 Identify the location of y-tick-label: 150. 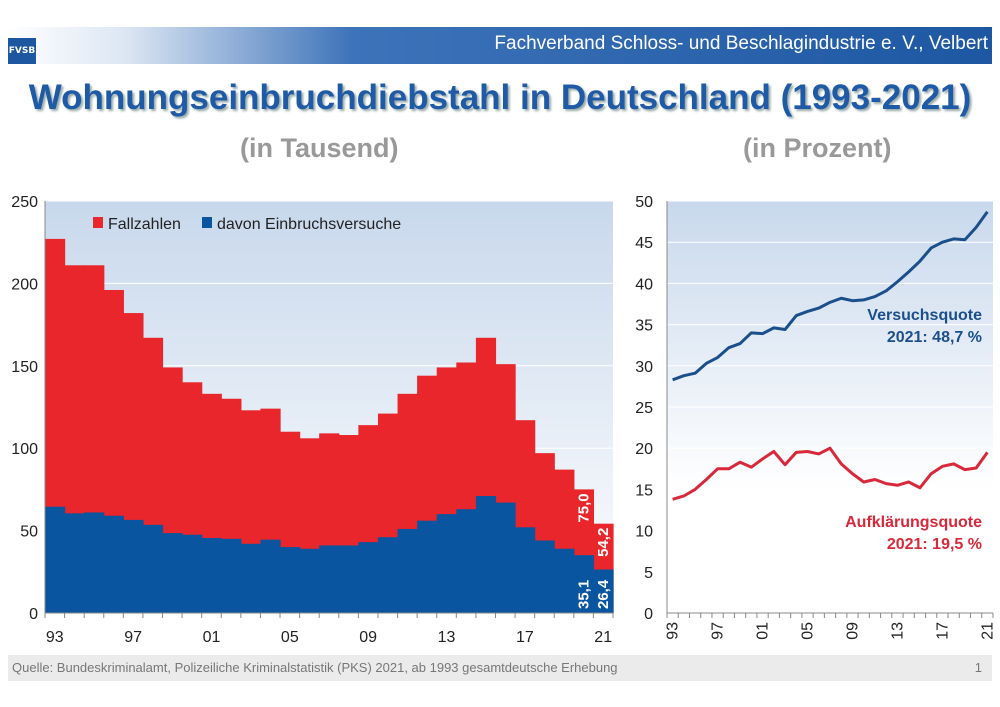
(24, 367).